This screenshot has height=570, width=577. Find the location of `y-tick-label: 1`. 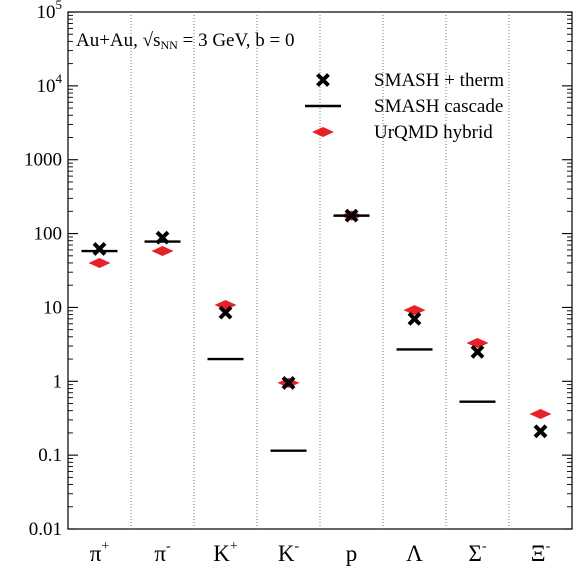

y-tick-label: 1 is located at coordinates (58, 381).